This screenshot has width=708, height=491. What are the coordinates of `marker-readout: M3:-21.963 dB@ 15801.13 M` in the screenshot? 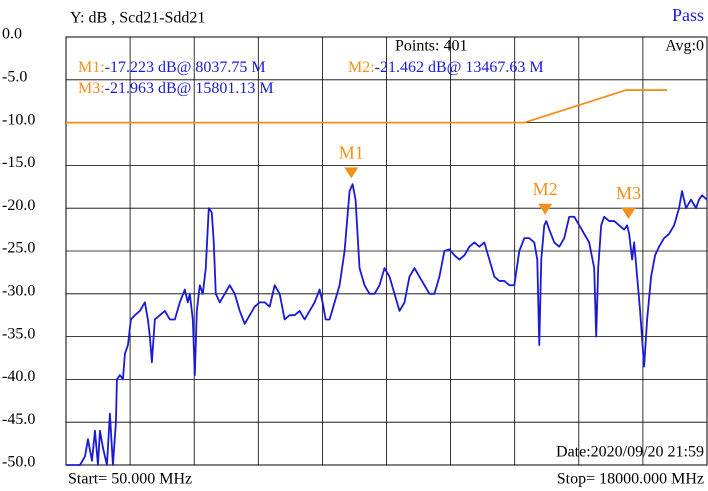 It's located at (176, 88).